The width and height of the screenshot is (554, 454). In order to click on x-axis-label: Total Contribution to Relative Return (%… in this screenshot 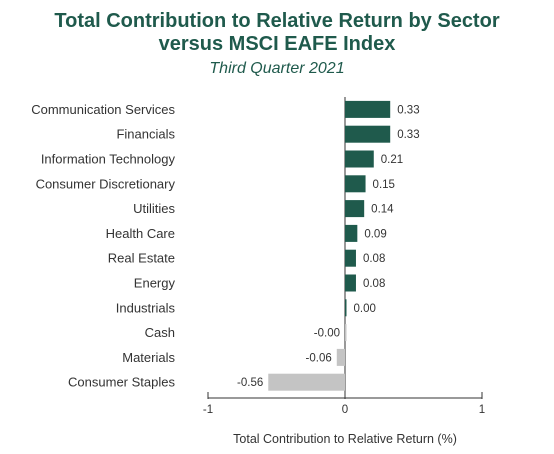, I will do `click(345, 439)`.